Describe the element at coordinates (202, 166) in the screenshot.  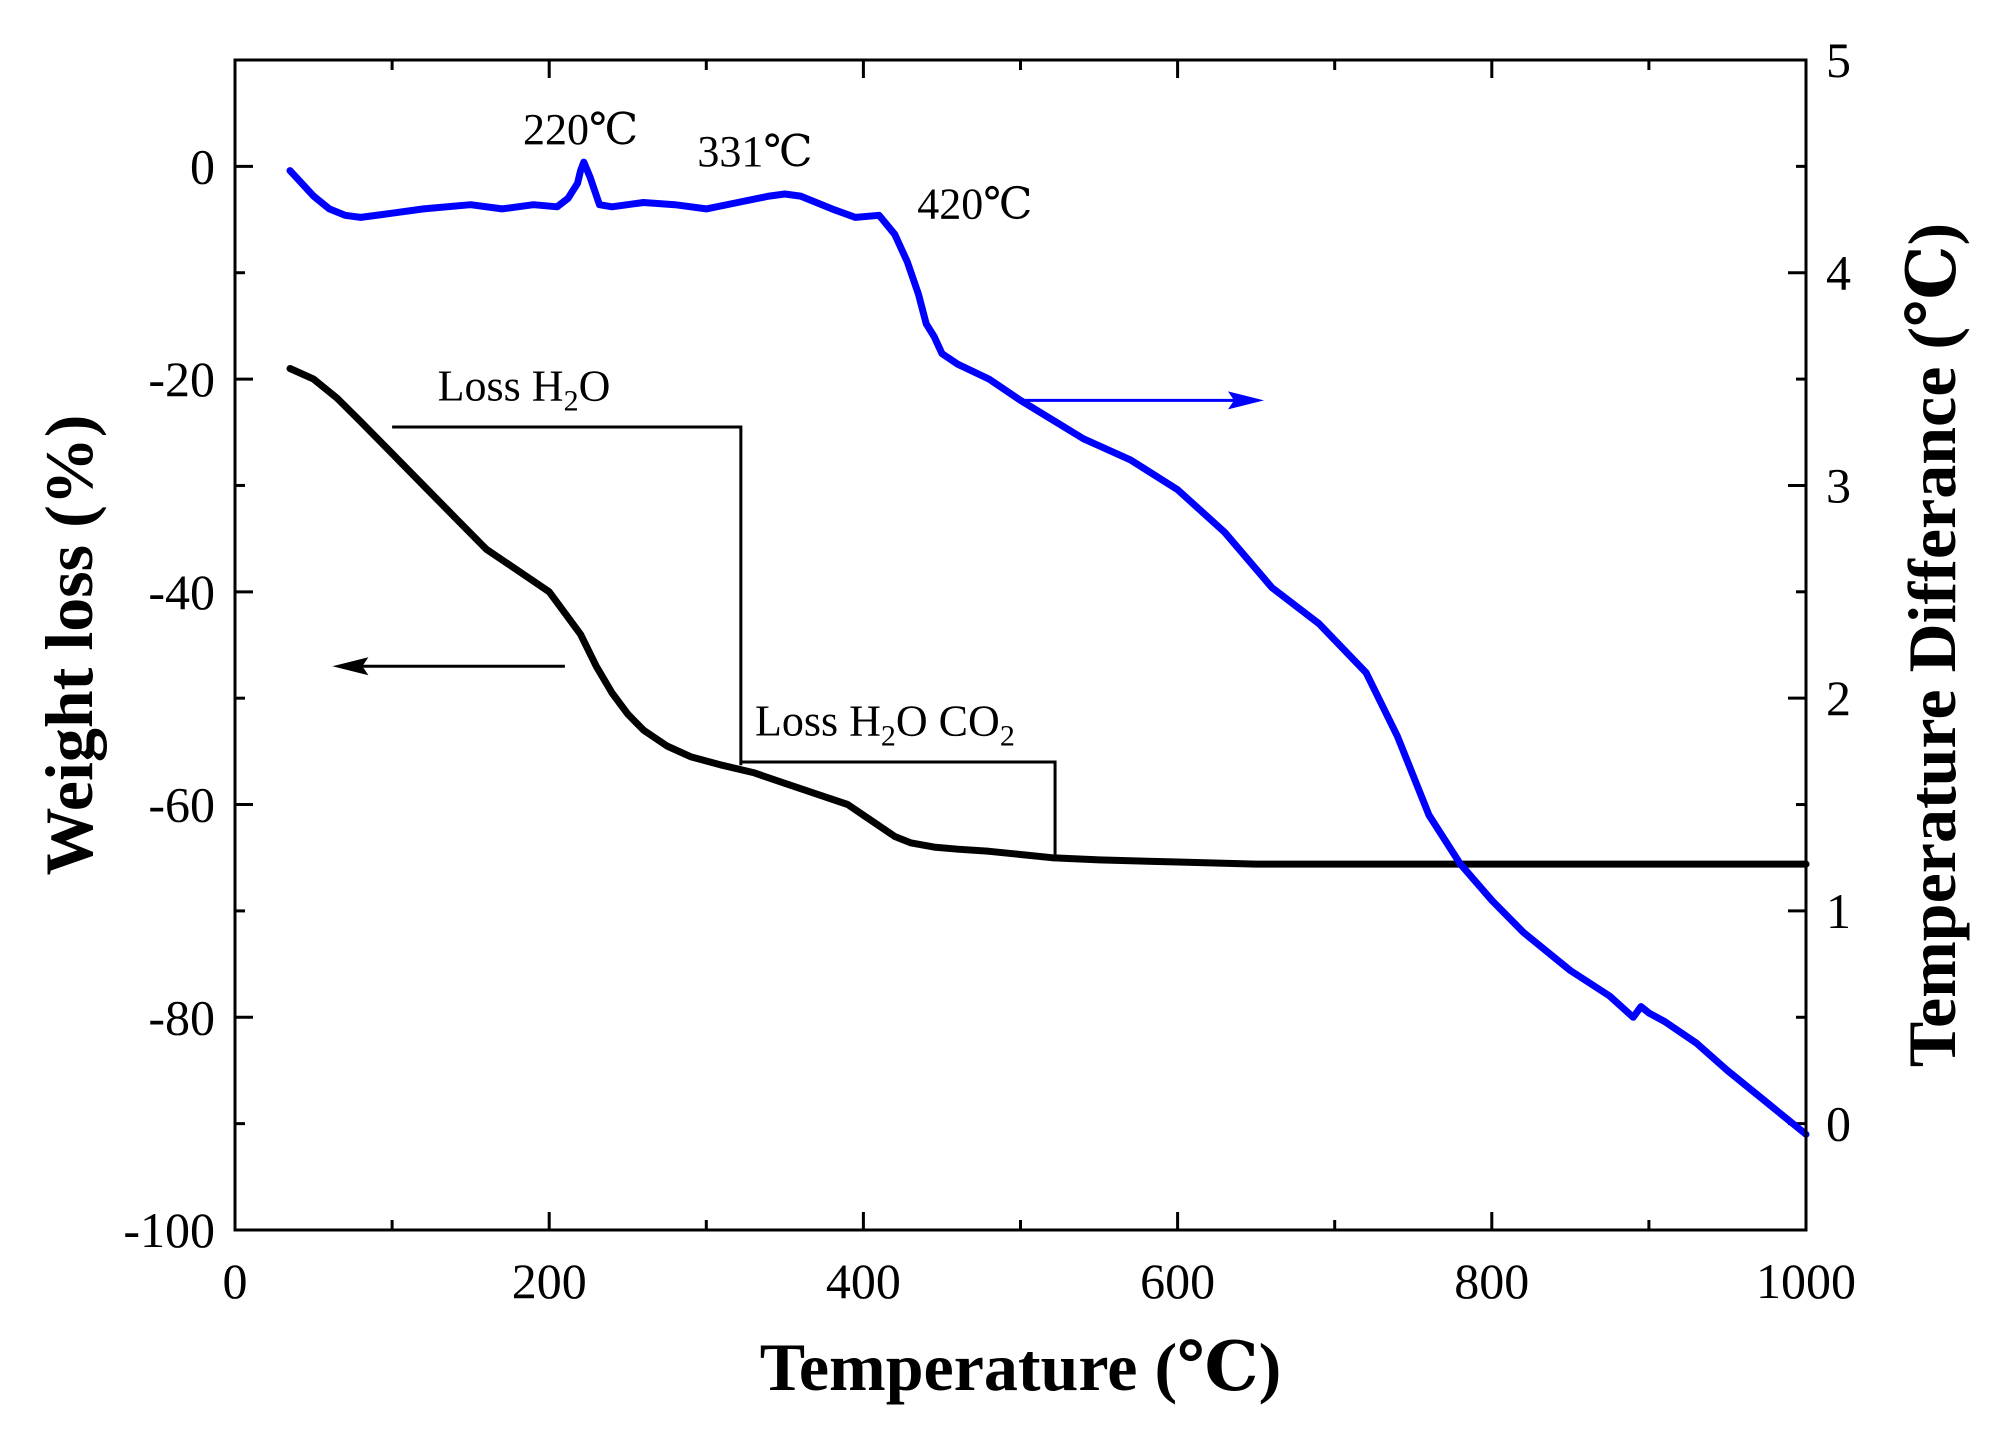
I see `y-left-tick-label: 0` at that location.